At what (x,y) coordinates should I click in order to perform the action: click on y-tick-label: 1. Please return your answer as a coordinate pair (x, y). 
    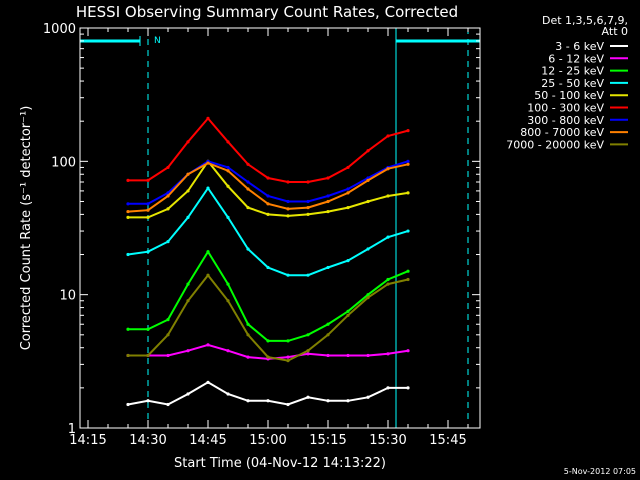
    Looking at the image, I should click on (72, 429).